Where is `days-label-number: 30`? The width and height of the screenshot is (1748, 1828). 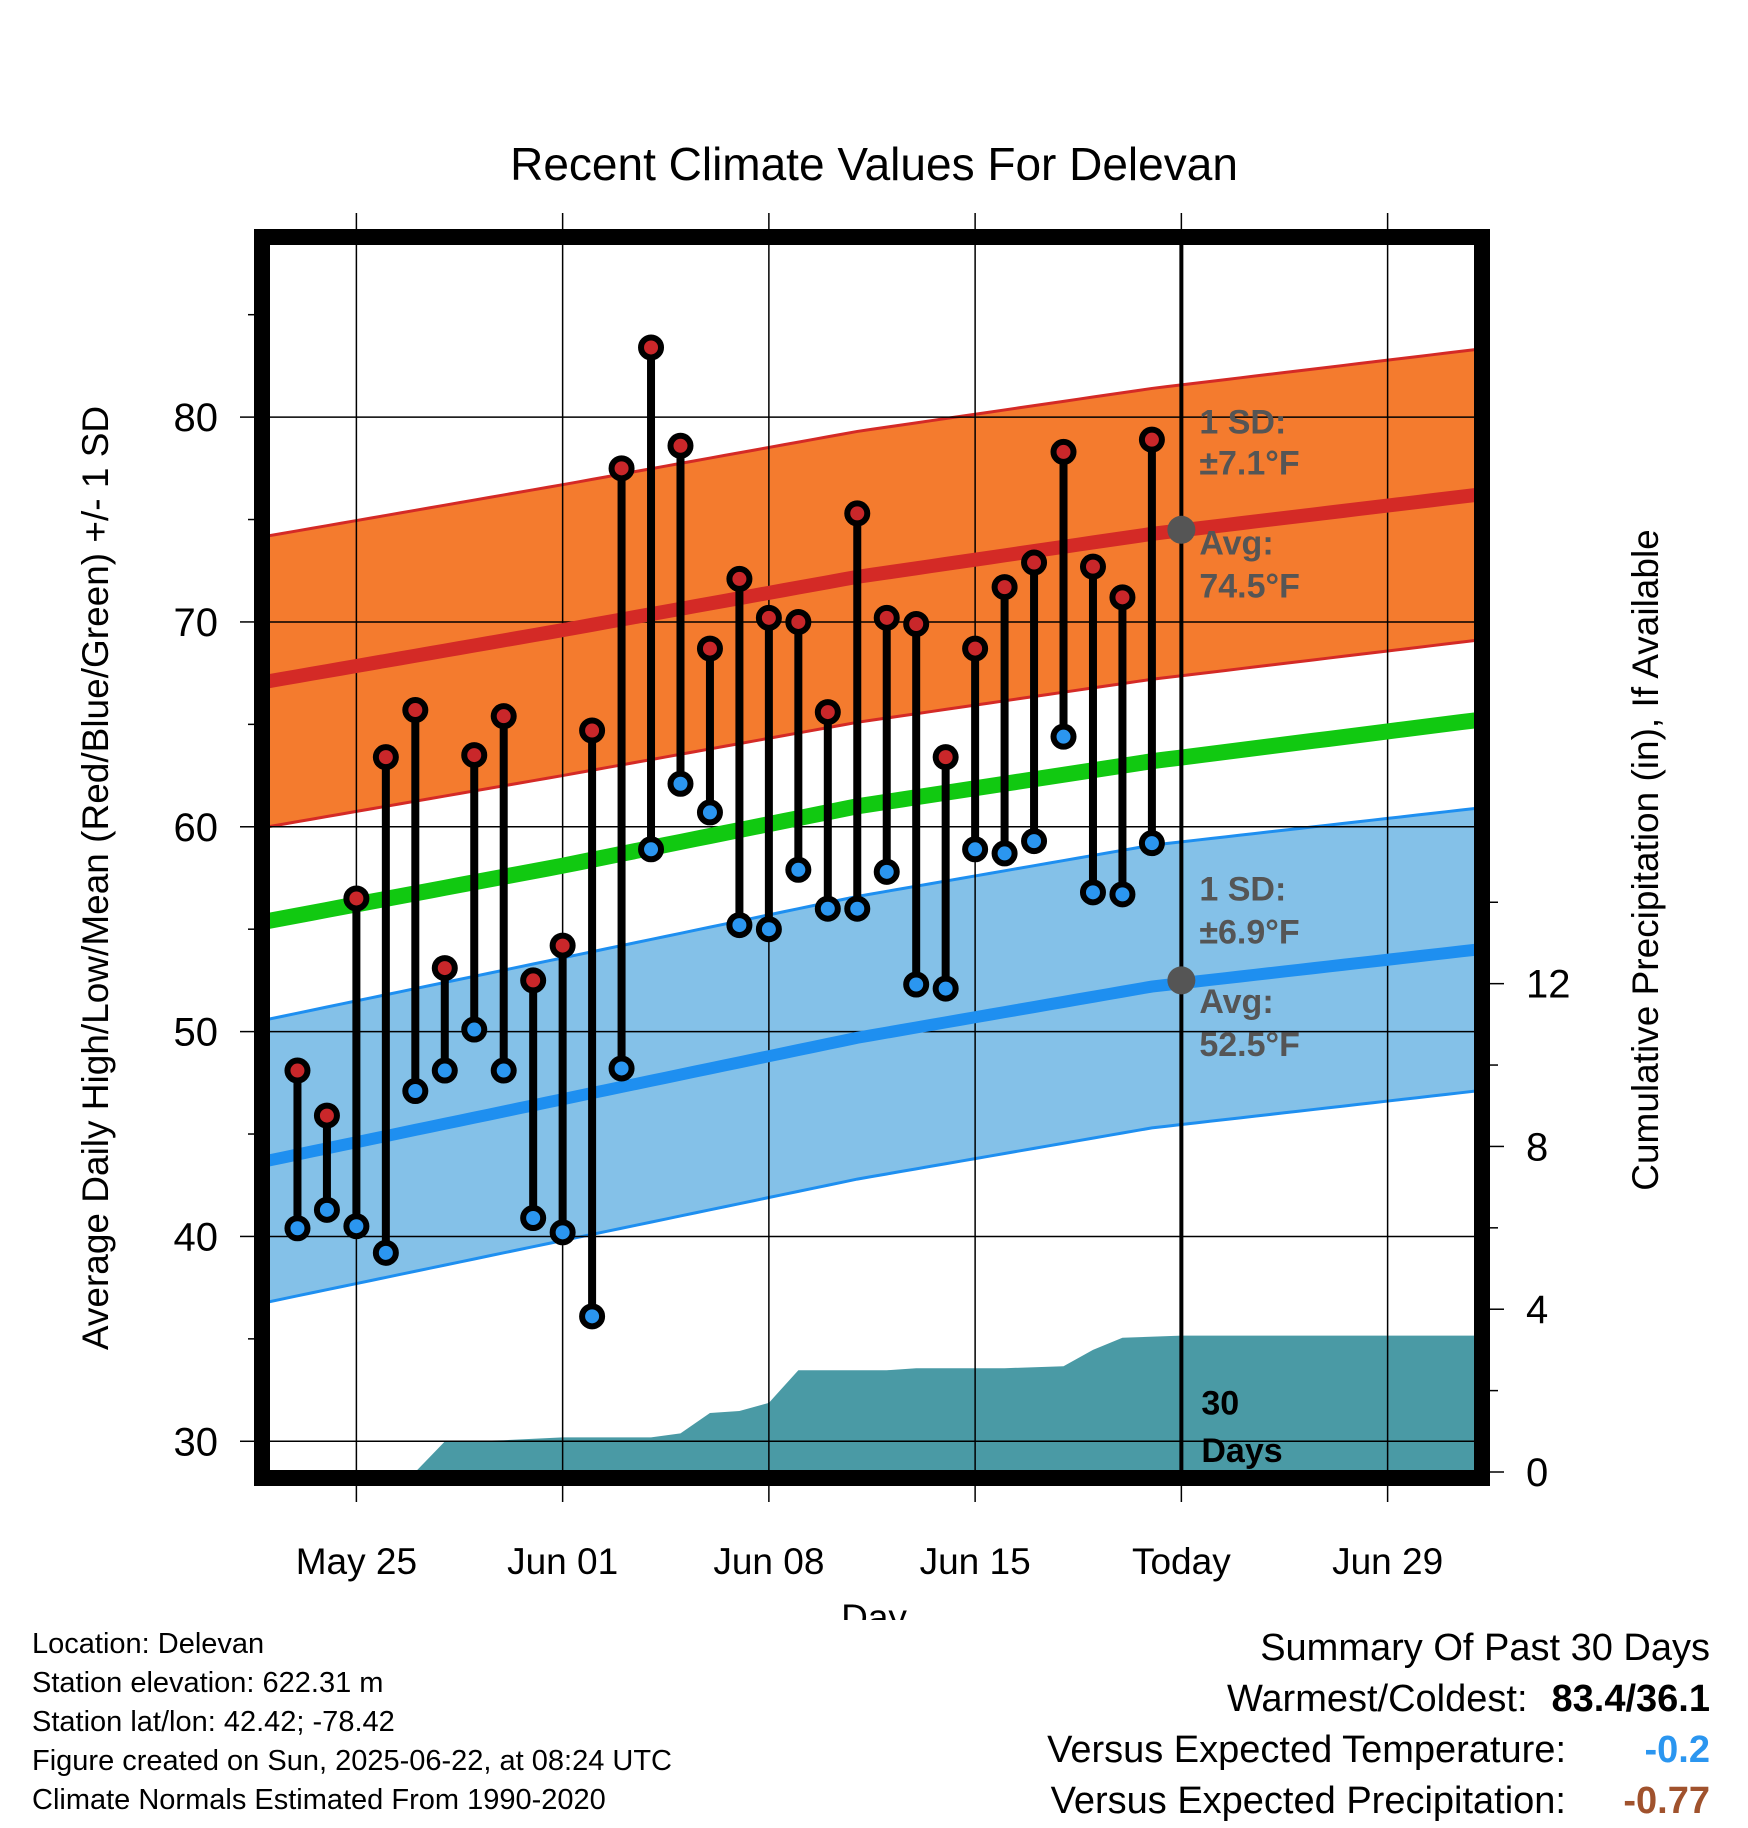 days-label-number: 30 is located at coordinates (1220, 1404).